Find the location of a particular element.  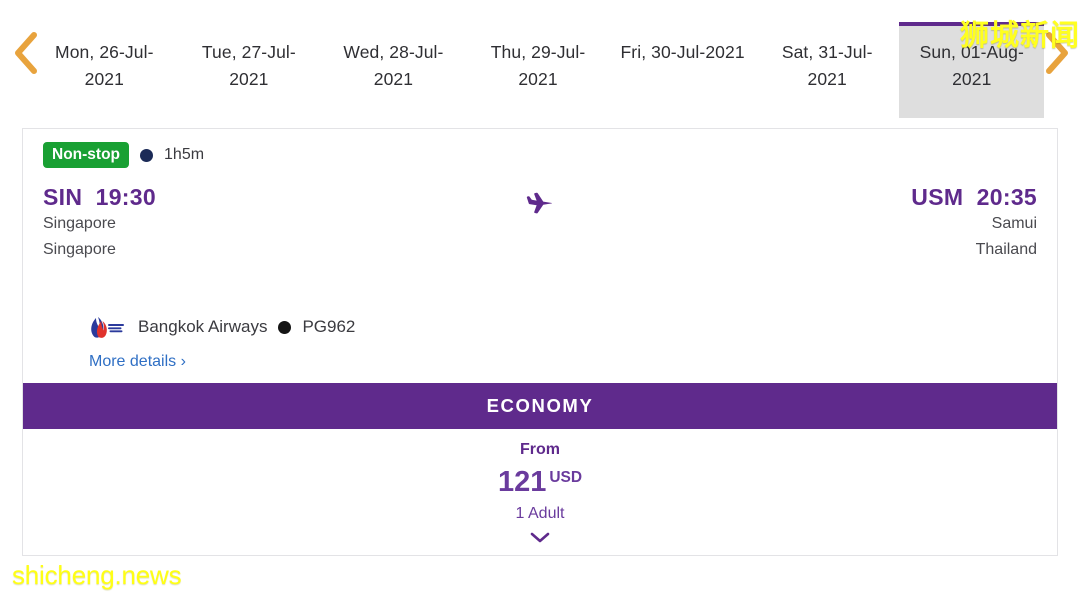

flight-duration: 1h5m is located at coordinates (184, 154).